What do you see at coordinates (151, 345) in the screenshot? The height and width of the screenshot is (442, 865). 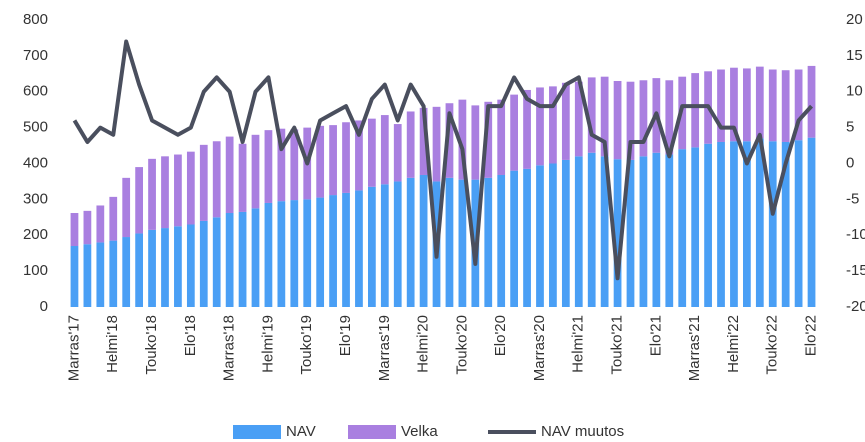 I see `x-tick-label: Touko'18` at bounding box center [151, 345].